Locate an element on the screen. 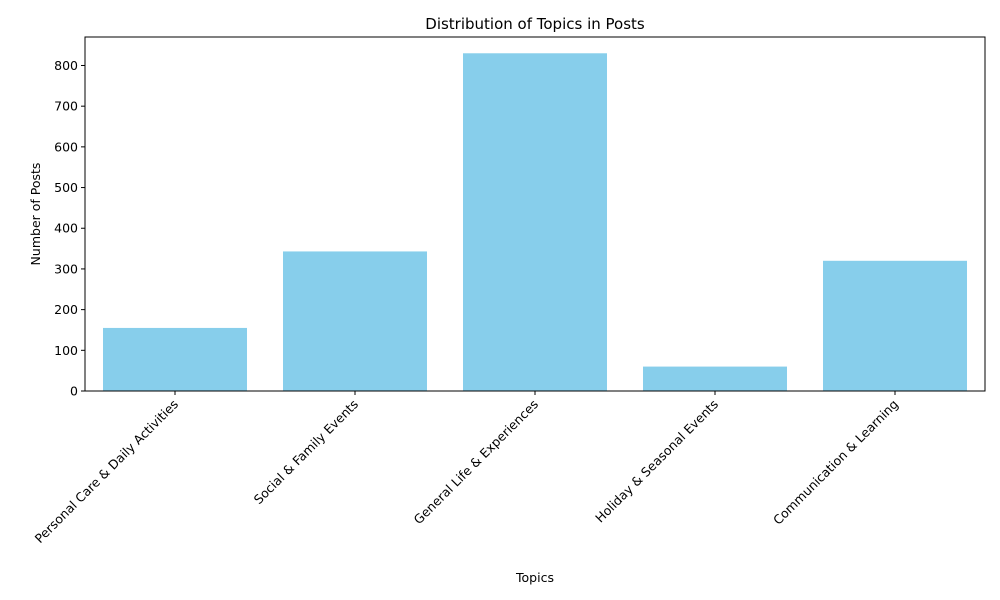 The height and width of the screenshot is (600, 1000). y-tick-label: 600 is located at coordinates (66, 146).